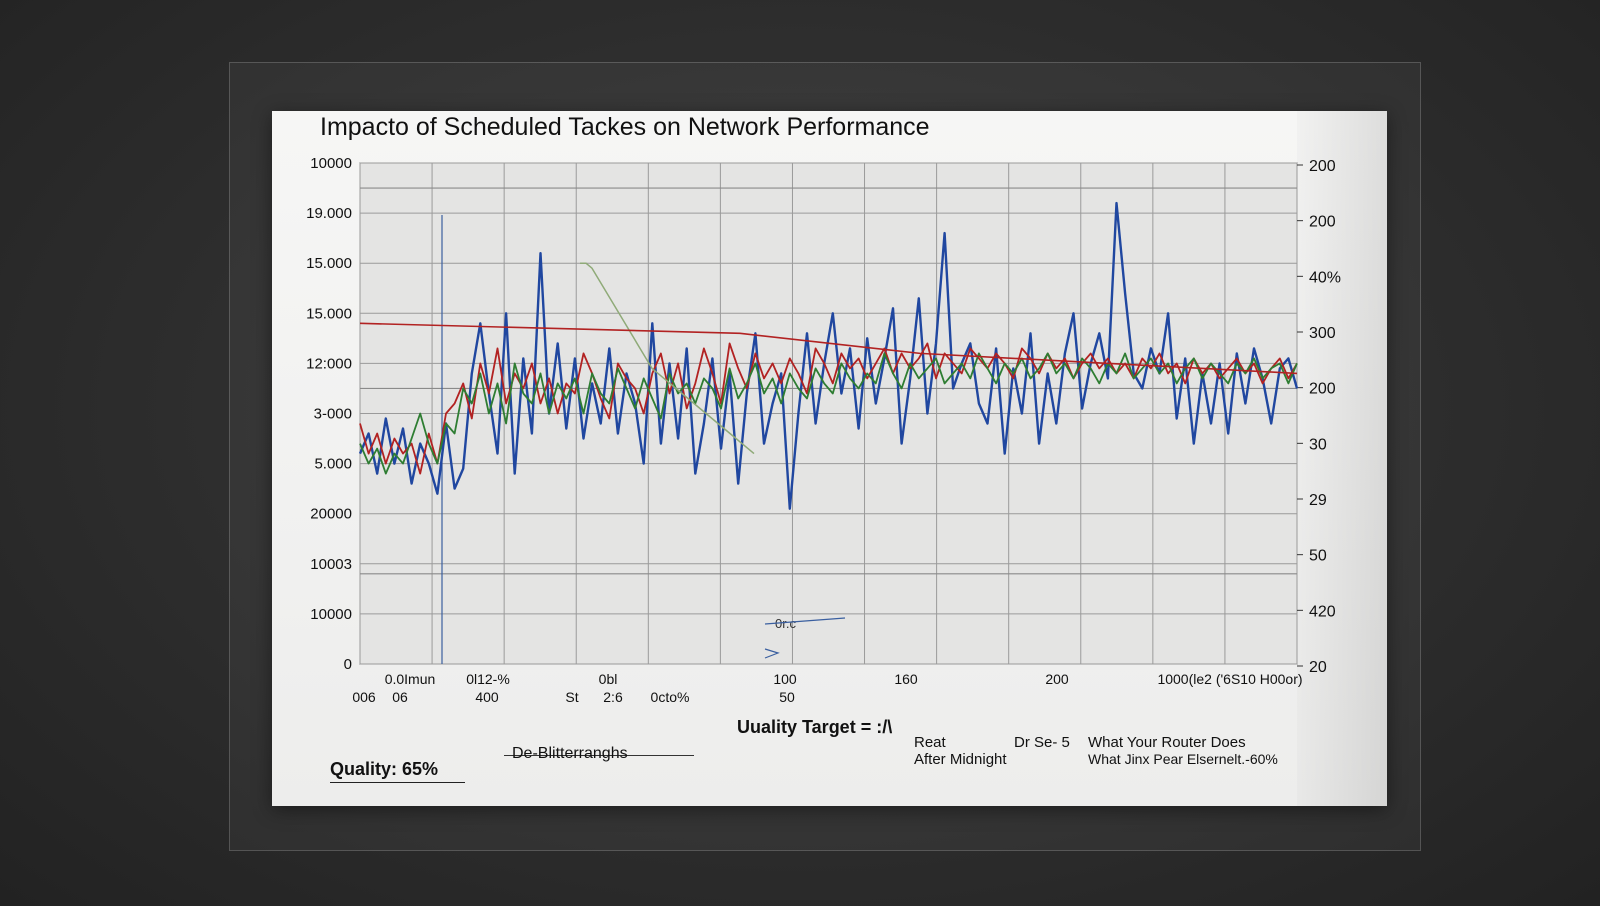 The width and height of the screenshot is (1600, 906). Describe the element at coordinates (787, 697) in the screenshot. I see `x-tick-label: 50` at that location.